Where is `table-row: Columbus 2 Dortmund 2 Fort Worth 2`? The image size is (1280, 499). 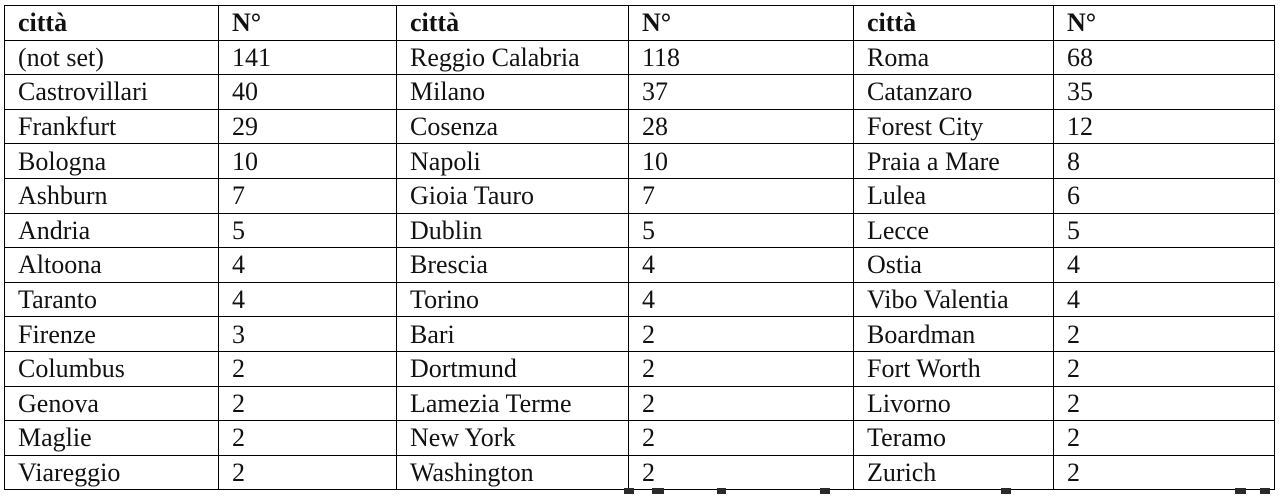 table-row: Columbus 2 Dortmund 2 Fort Worth 2 is located at coordinates (639, 368).